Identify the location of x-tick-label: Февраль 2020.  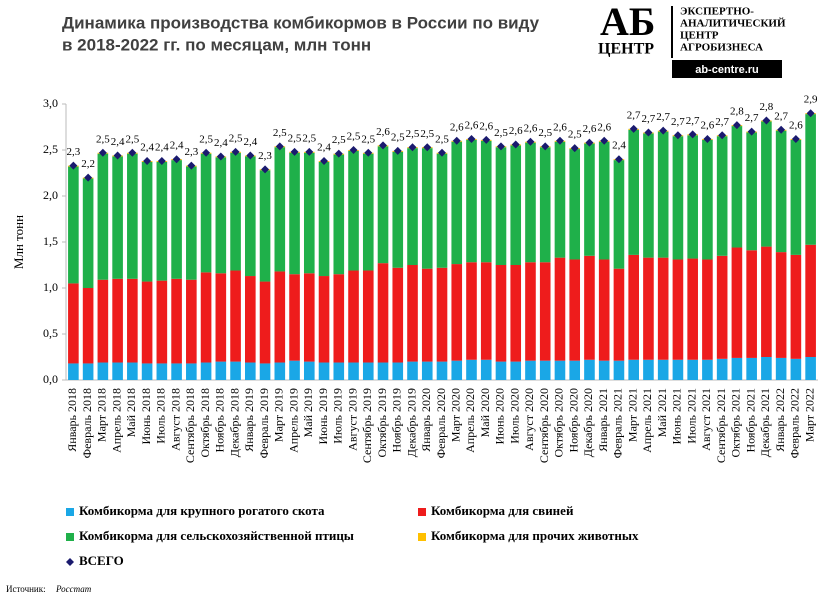
(441, 423).